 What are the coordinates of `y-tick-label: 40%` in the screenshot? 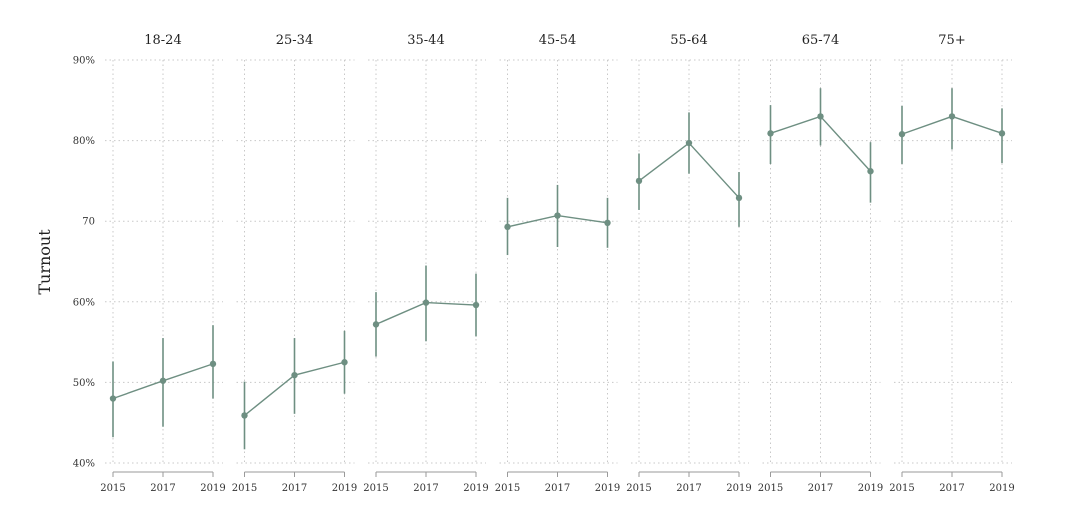 It's located at (84, 464).